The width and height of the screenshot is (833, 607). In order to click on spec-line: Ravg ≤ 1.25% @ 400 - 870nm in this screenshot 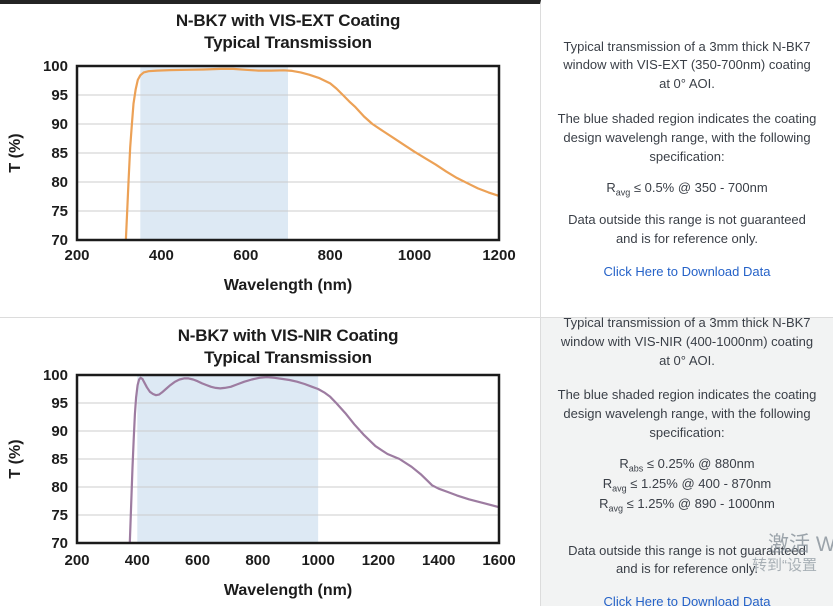, I will do `click(687, 485)`.